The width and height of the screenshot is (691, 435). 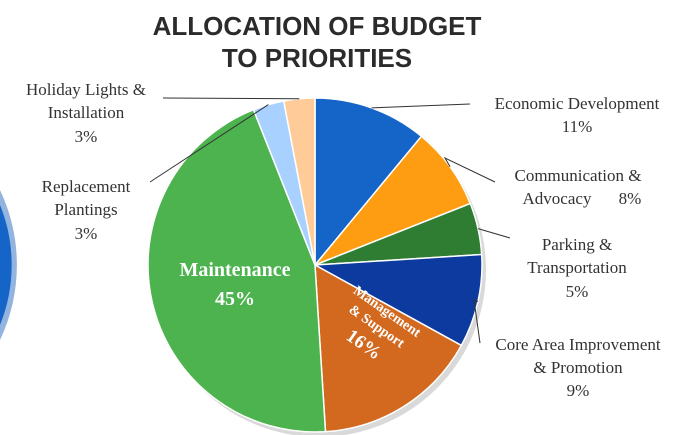 What do you see at coordinates (577, 244) in the screenshot?
I see `slice-label: Parking &` at bounding box center [577, 244].